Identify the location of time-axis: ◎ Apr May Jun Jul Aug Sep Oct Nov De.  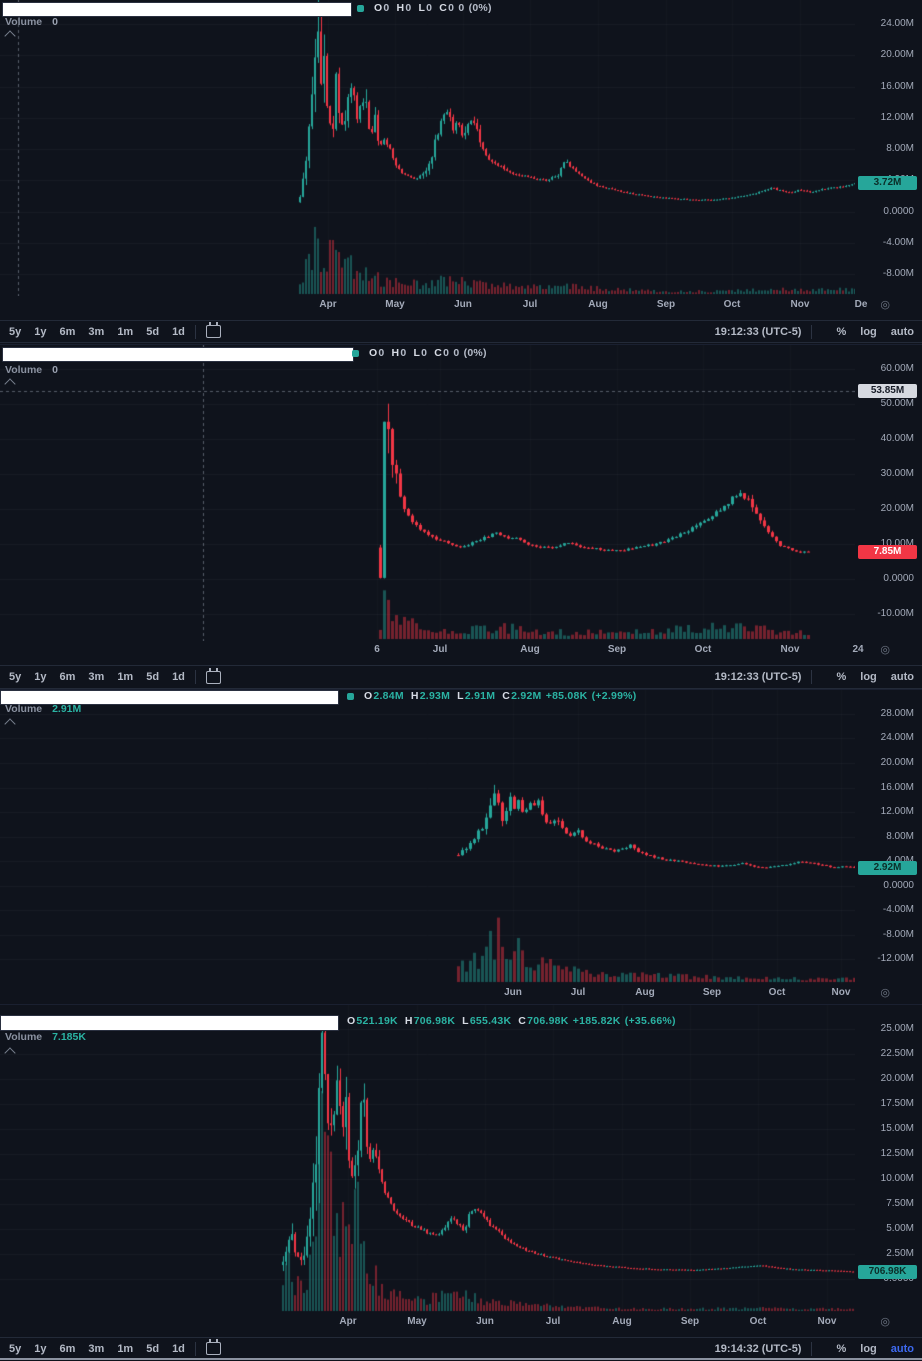
(461, 305).